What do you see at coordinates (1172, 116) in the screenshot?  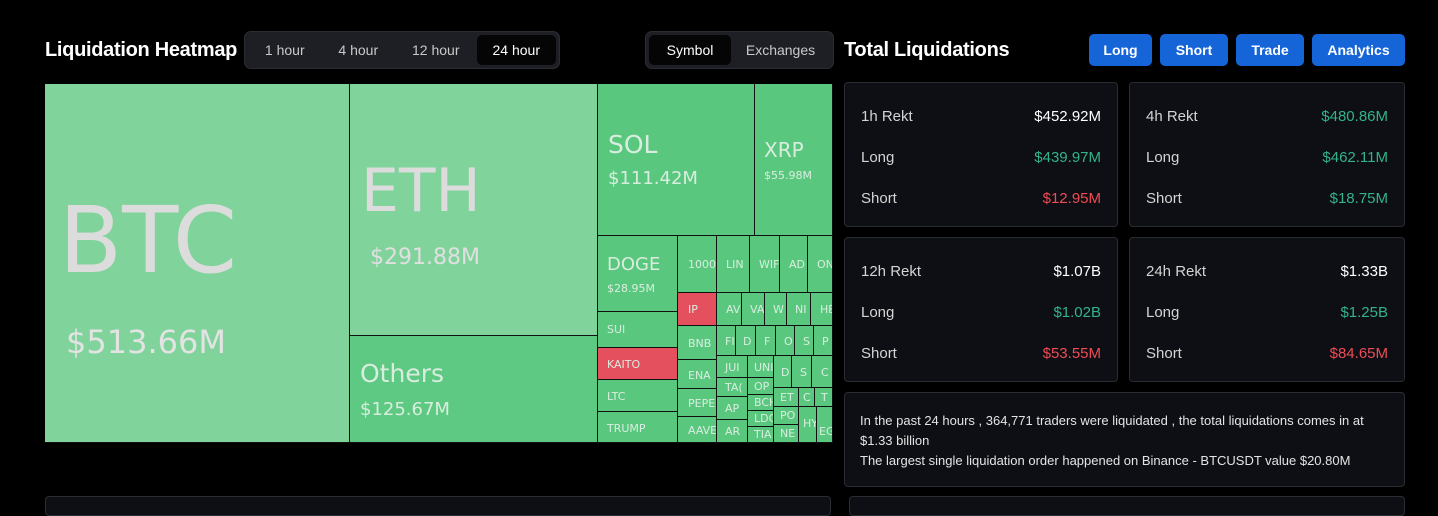 I see `panel-label: 4h Rekt` at bounding box center [1172, 116].